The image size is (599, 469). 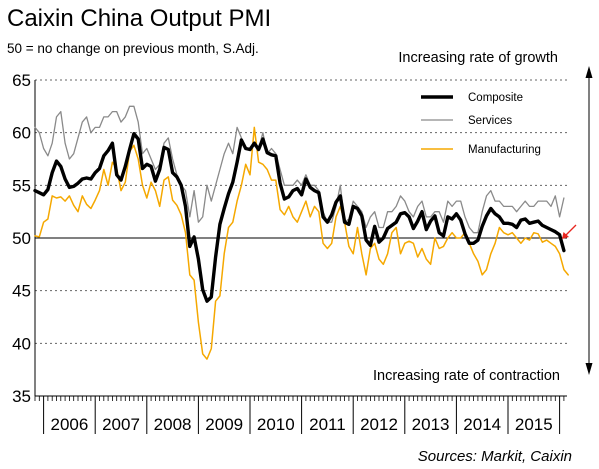 I want to click on x-tick-label: 2006, so click(x=69, y=424).